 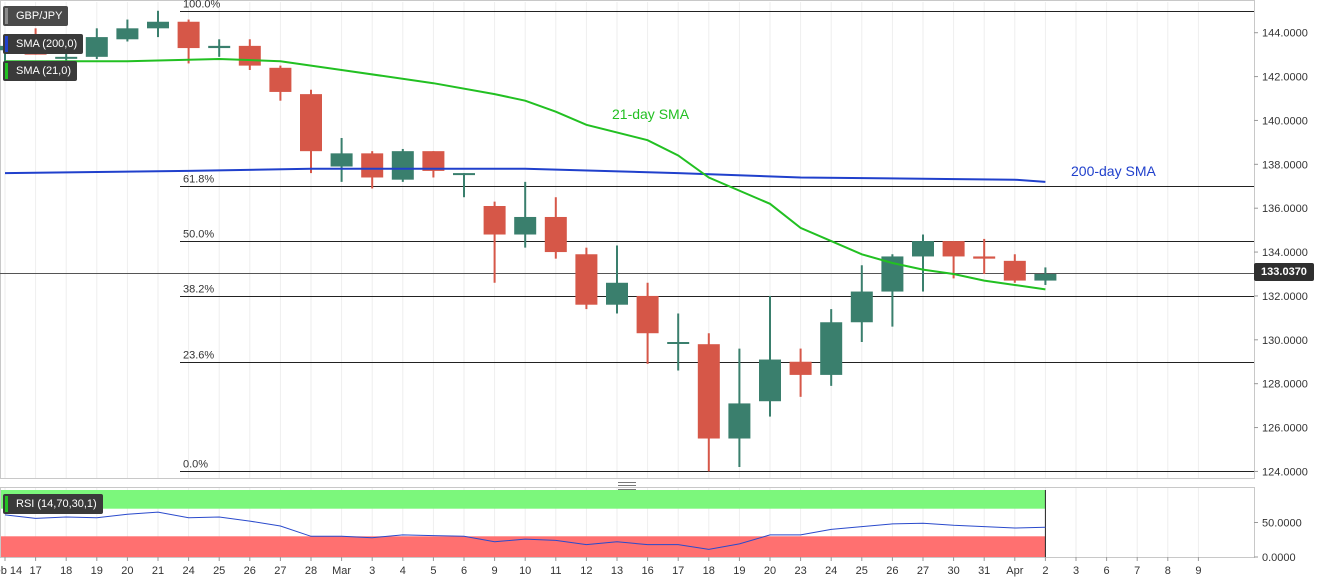 I want to click on x-tick-label: 23, so click(x=800, y=571).